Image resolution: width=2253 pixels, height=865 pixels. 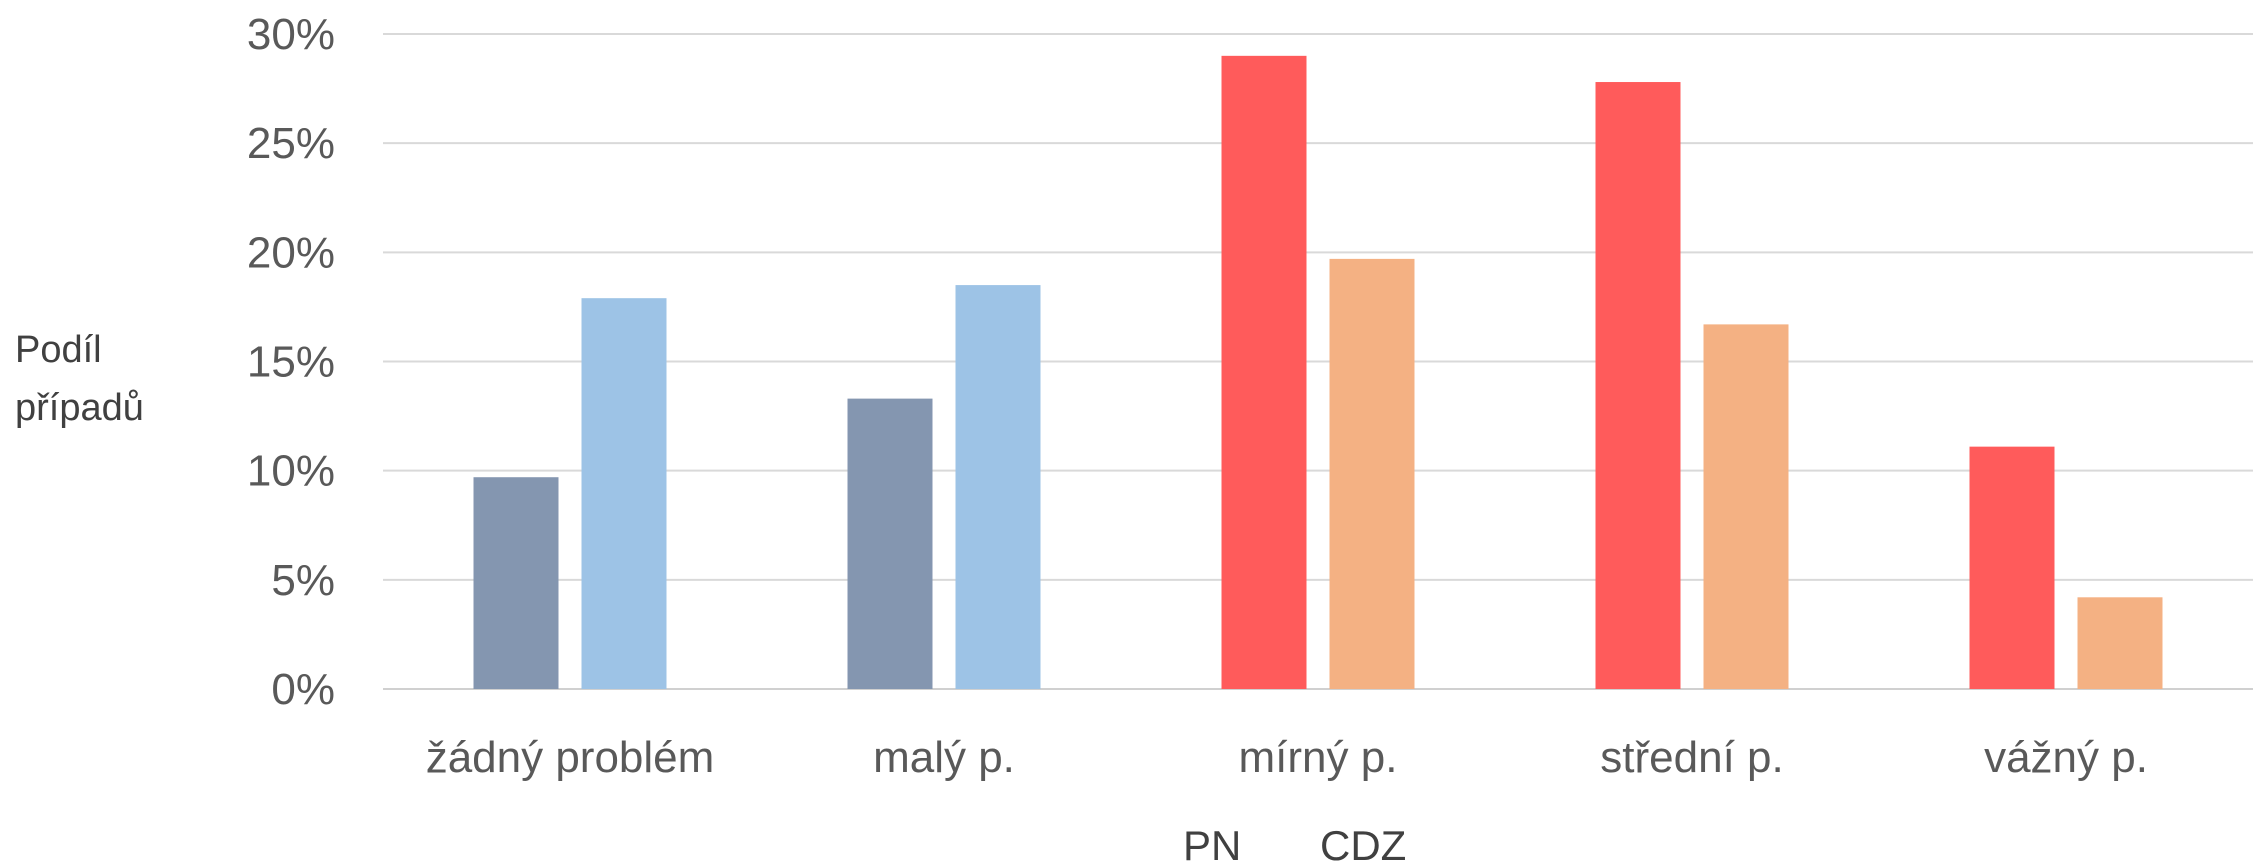 What do you see at coordinates (79, 408) in the screenshot?
I see `y-axis-label-line-2: případů` at bounding box center [79, 408].